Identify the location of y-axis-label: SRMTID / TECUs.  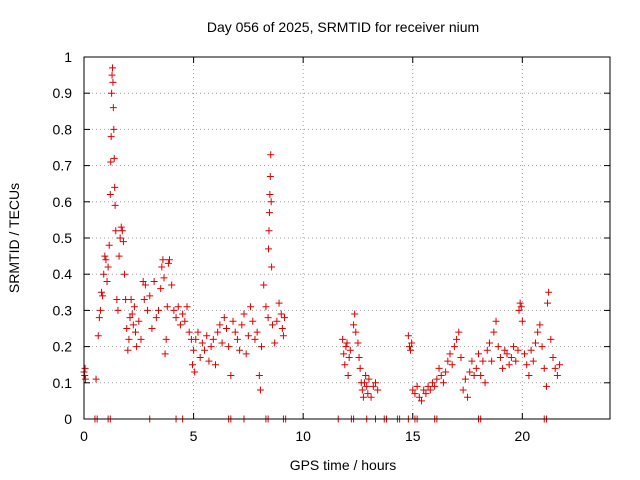
(14, 238).